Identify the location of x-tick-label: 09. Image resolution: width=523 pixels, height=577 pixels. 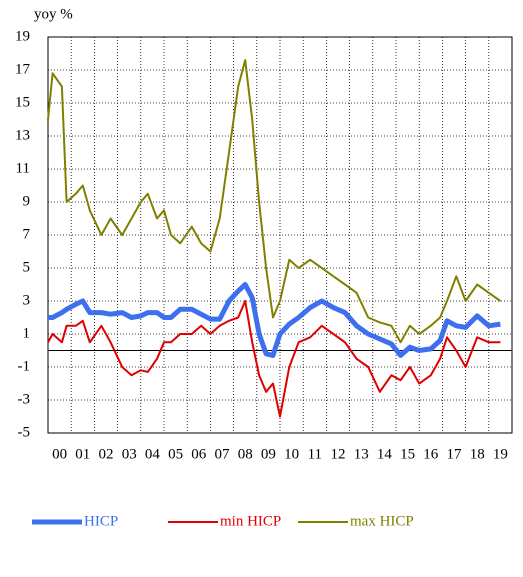
(268, 454).